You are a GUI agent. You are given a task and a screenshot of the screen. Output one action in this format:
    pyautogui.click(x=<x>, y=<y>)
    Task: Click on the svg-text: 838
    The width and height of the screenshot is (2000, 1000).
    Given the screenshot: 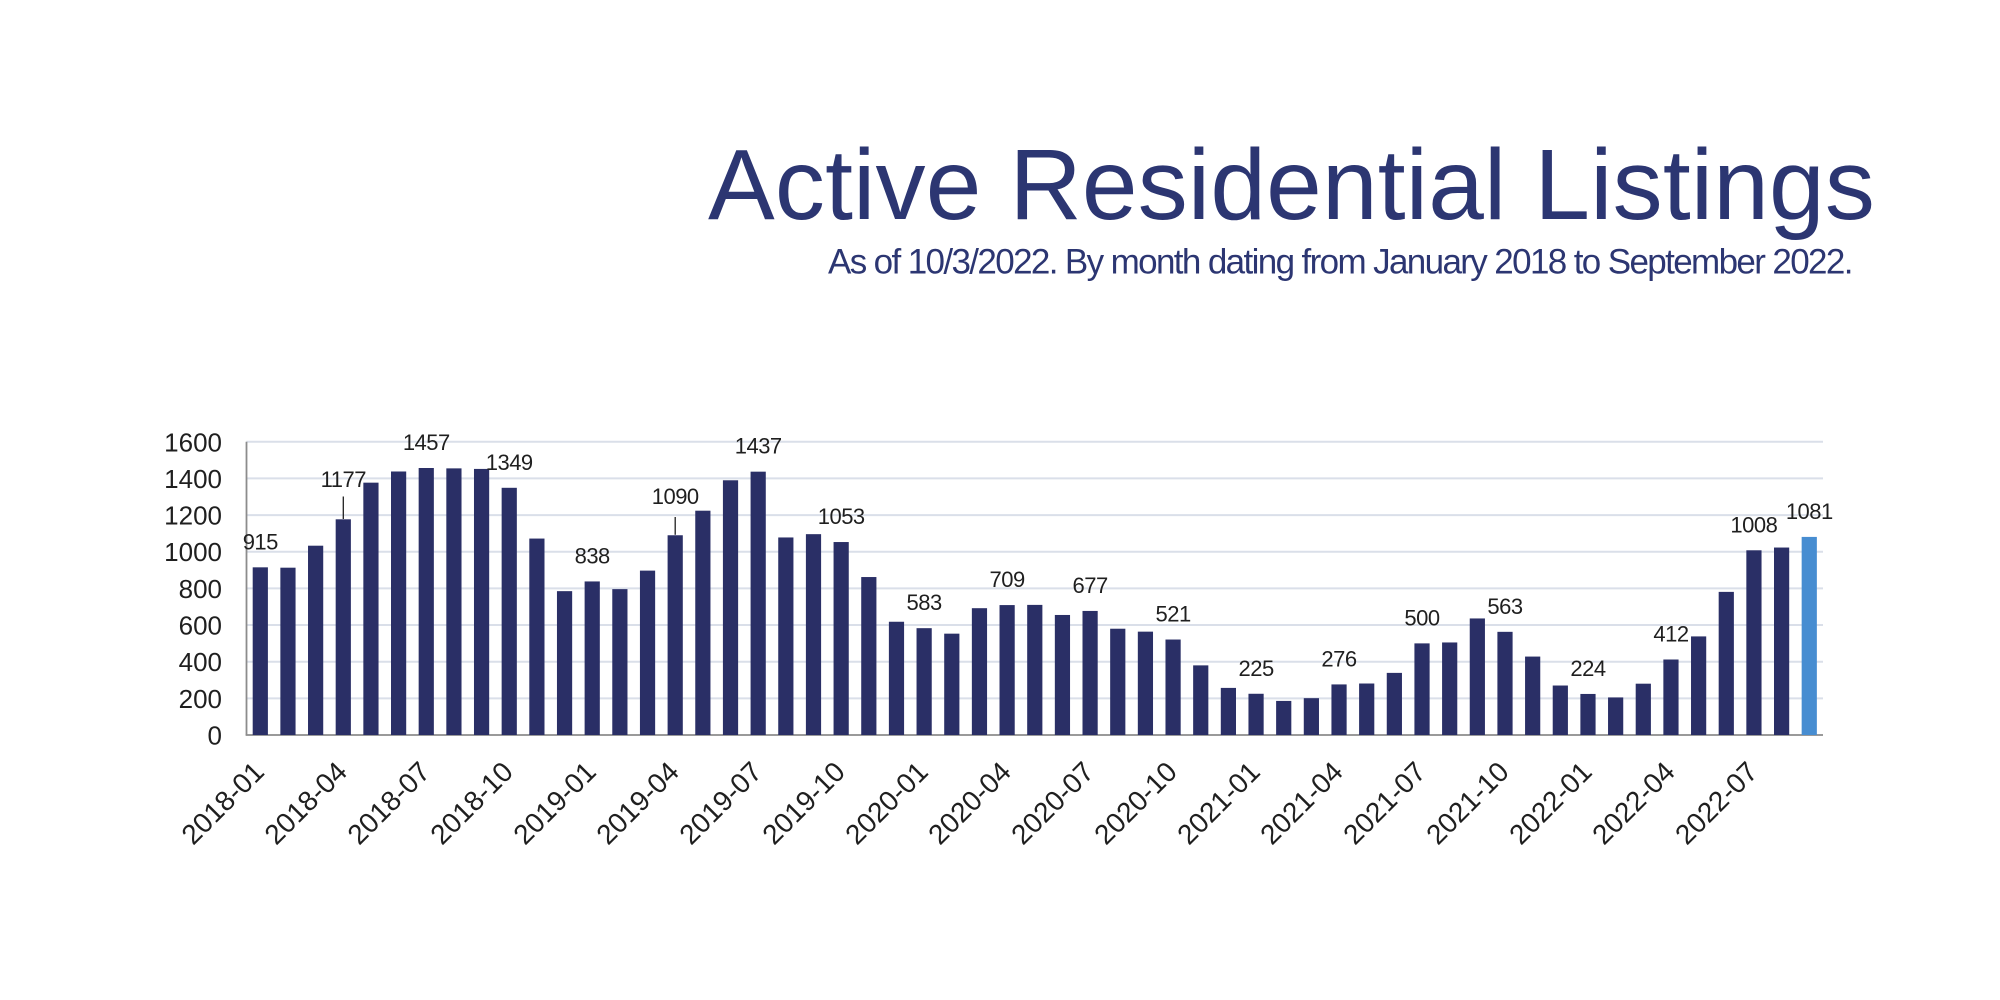 What is the action you would take?
    pyautogui.click(x=592, y=555)
    